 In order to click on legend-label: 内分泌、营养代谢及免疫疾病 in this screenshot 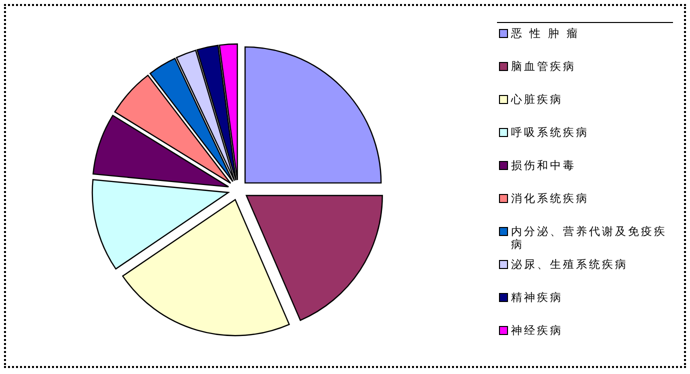, I will do `click(589, 238)`.